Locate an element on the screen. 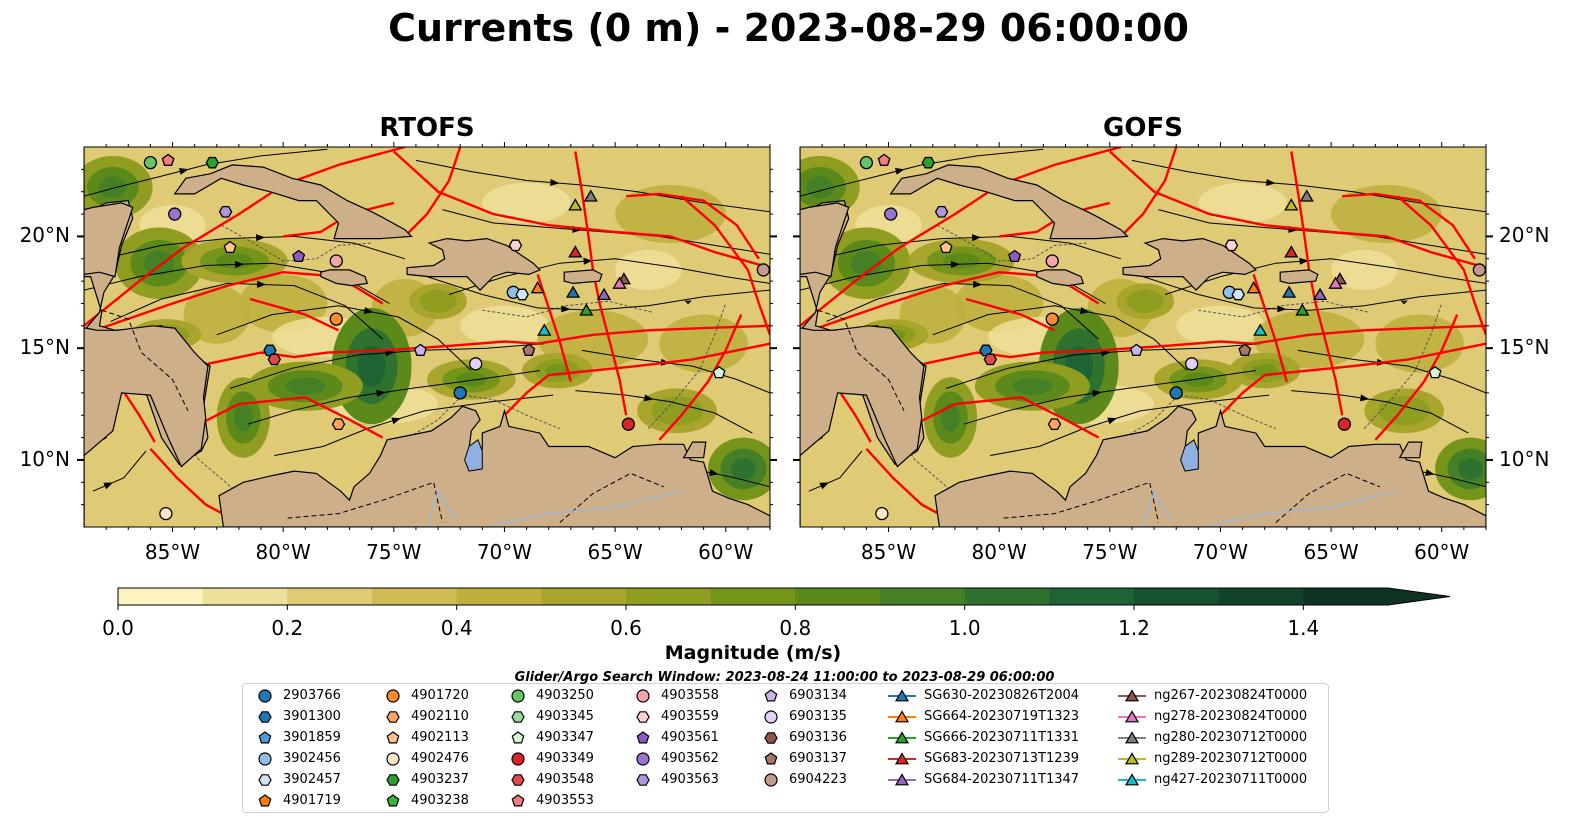  legend-marker-circle is located at coordinates (265, 695).